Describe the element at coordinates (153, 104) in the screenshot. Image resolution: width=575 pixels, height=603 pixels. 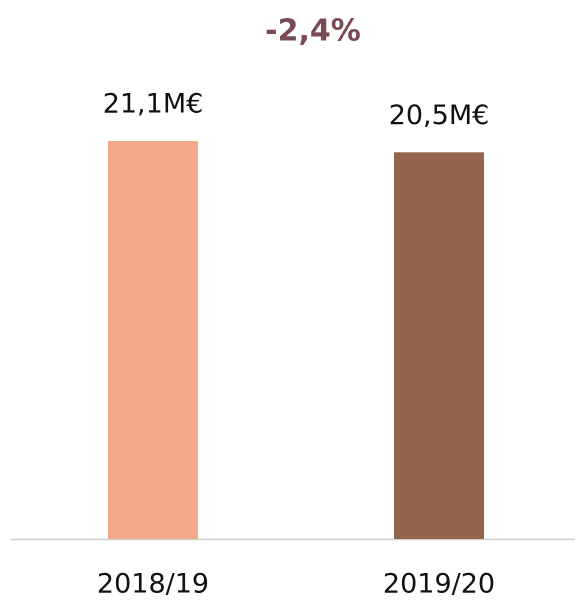
I see `value-label: 21,1M€` at that location.